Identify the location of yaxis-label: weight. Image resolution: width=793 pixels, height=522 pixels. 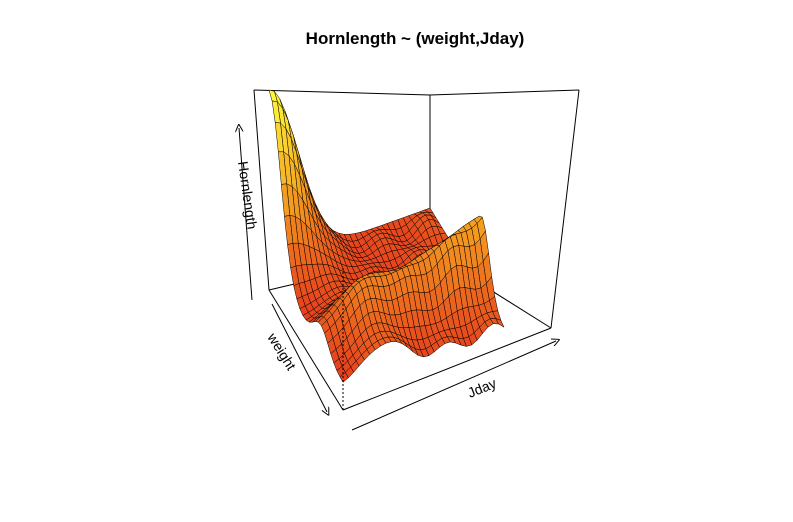
(282, 351).